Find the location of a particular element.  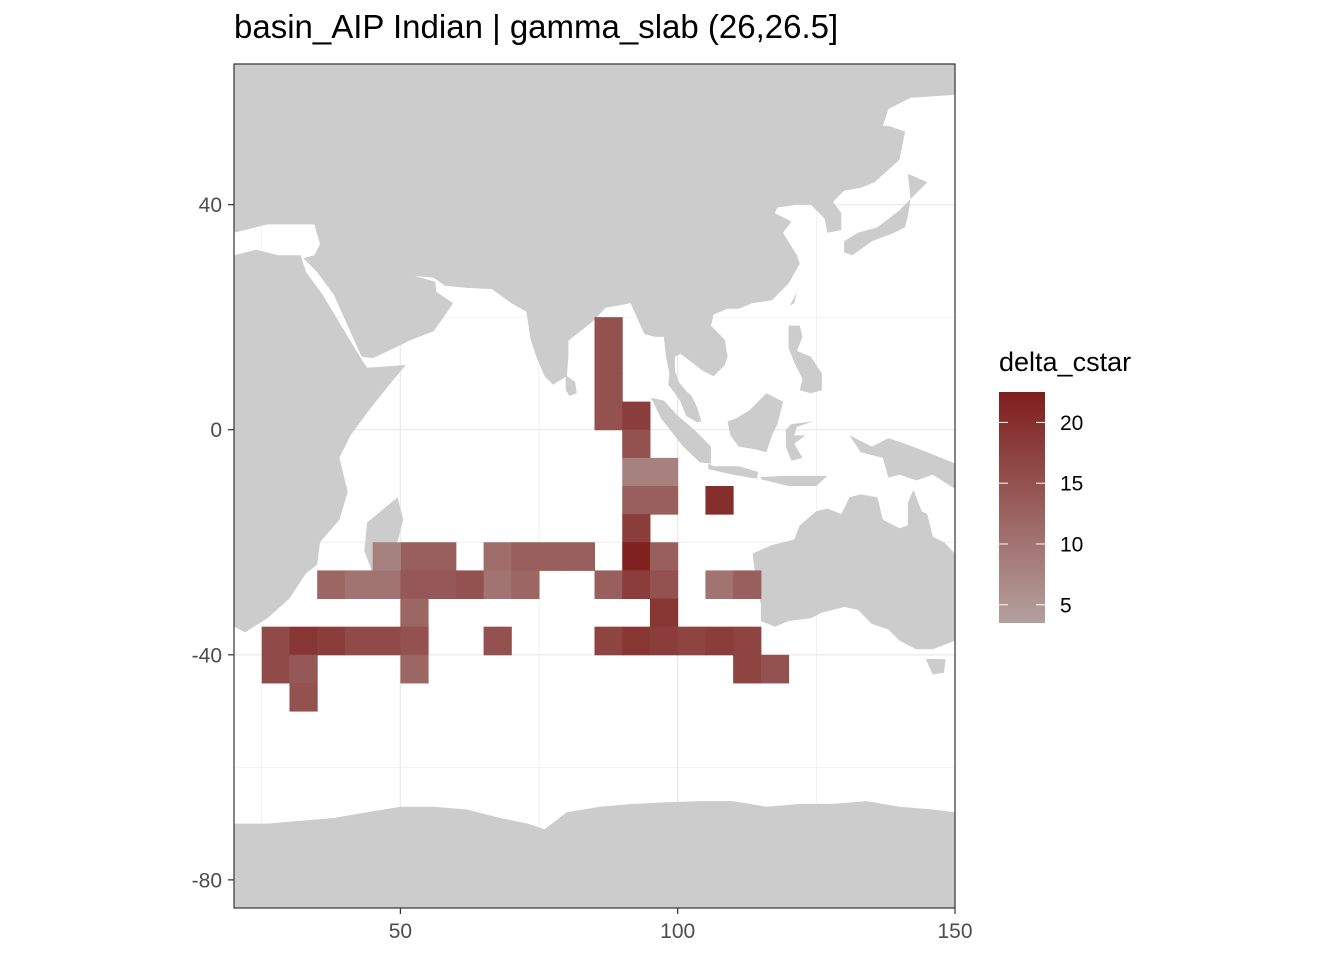

x-tick-label: 100 is located at coordinates (677, 931).